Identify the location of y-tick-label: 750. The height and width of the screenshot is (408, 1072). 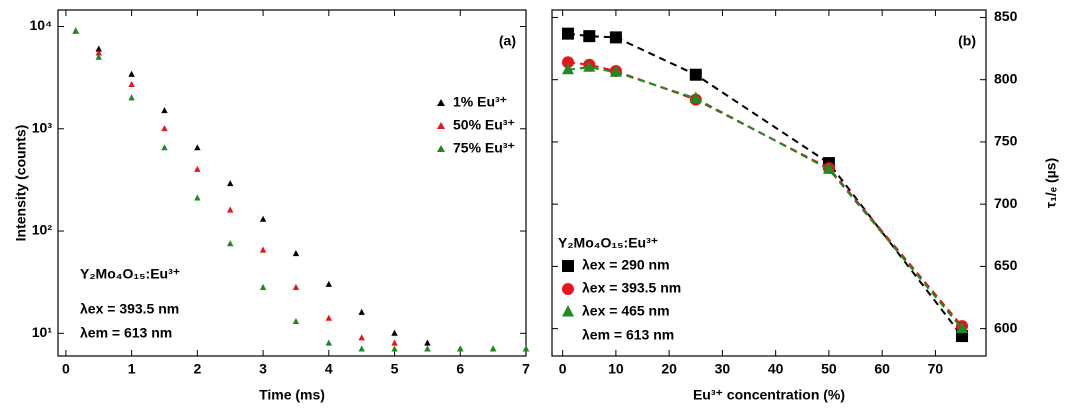
(1006, 141).